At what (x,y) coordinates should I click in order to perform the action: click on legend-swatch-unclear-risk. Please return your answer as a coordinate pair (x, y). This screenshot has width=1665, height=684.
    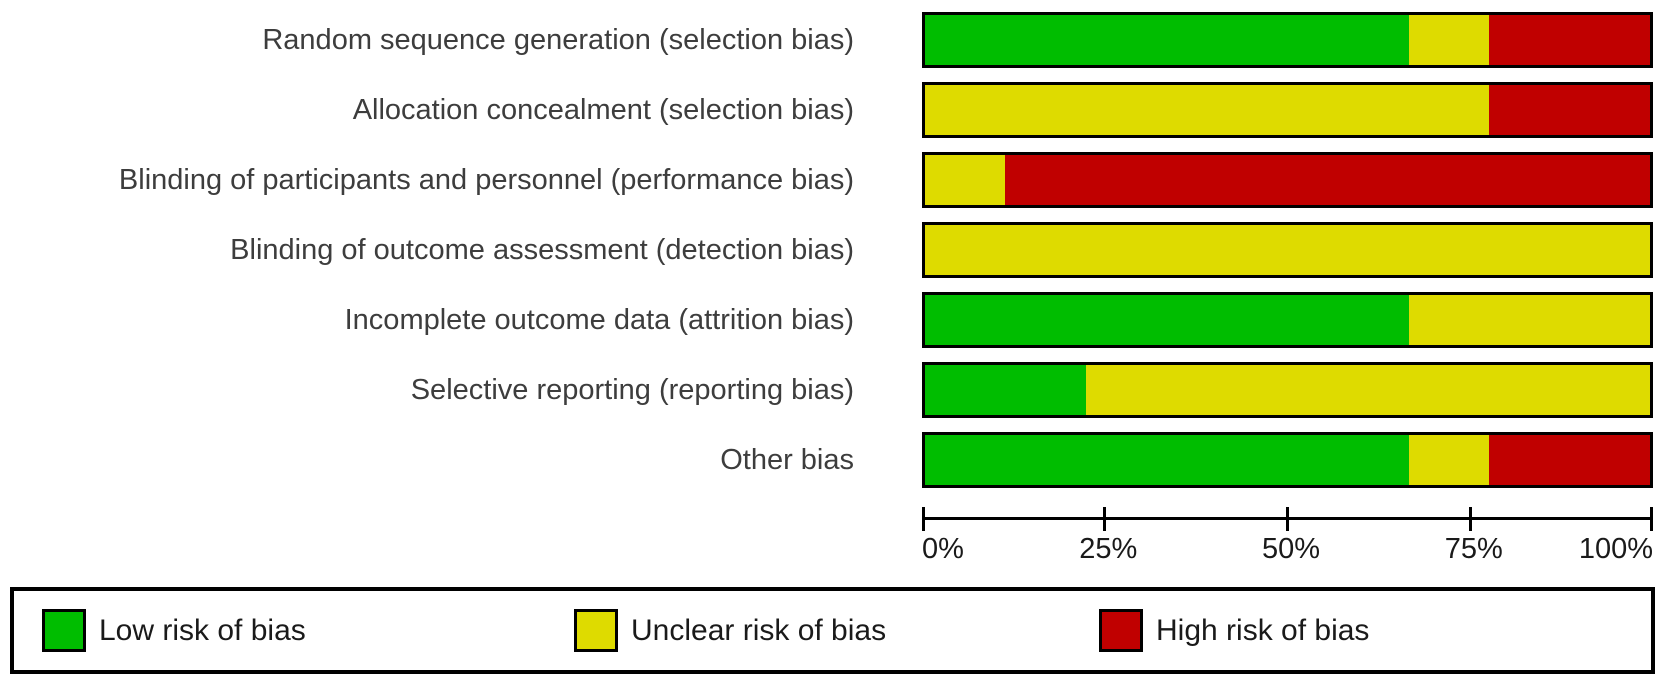
    Looking at the image, I should click on (596, 630).